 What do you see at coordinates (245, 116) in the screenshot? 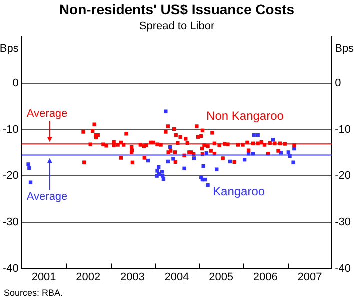
I see `series-label: Non Kangaroo` at bounding box center [245, 116].